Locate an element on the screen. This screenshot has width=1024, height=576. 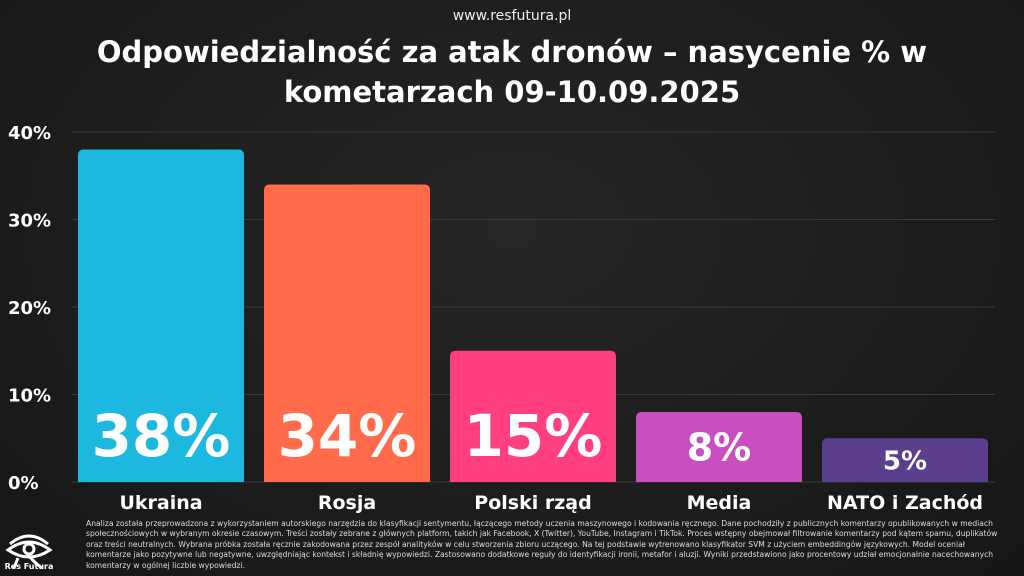
data-label: 34% is located at coordinates (347, 436).